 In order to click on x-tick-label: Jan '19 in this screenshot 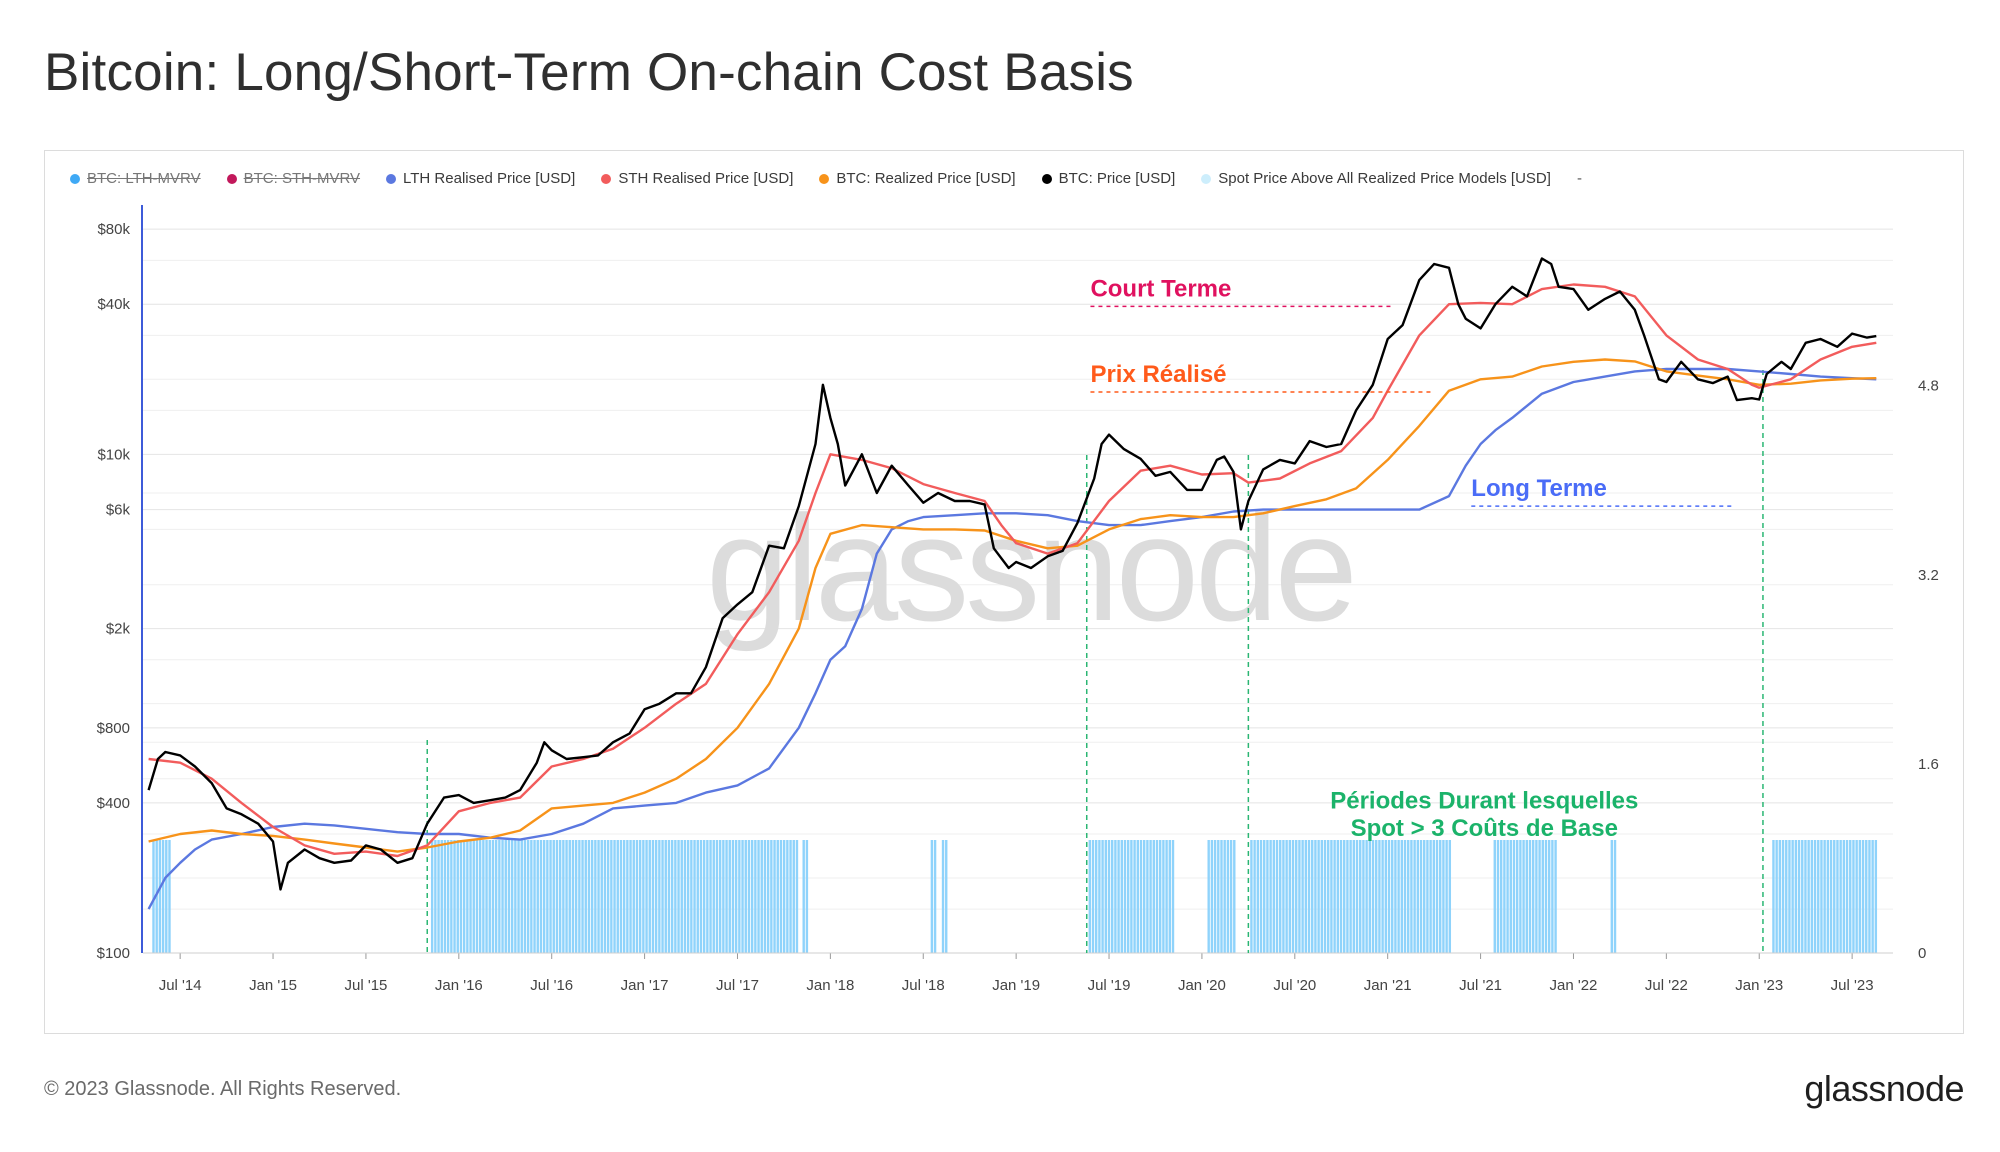, I will do `click(1016, 985)`.